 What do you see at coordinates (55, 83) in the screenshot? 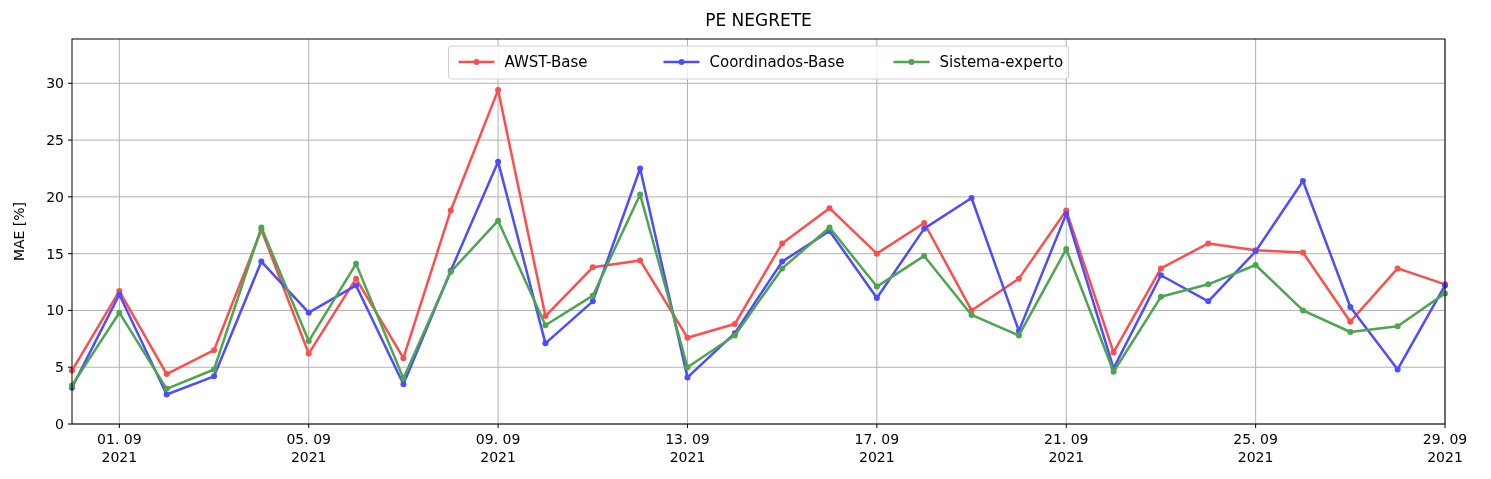
I see `y-tick-label: 30` at bounding box center [55, 83].